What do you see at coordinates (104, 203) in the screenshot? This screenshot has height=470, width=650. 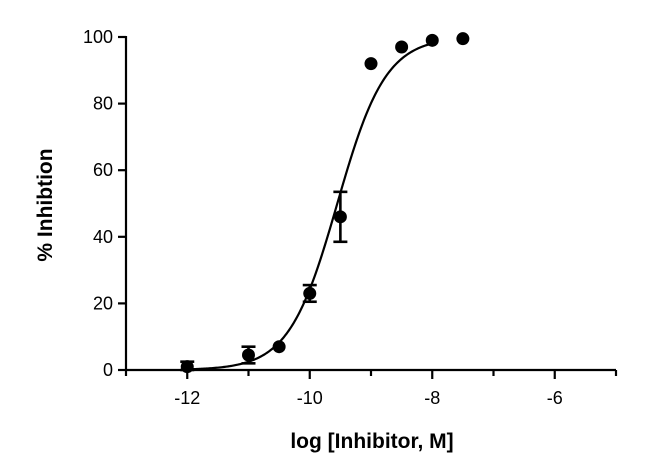 I see `y-axis-ticks: 0 20 40 60 80 100` at bounding box center [104, 203].